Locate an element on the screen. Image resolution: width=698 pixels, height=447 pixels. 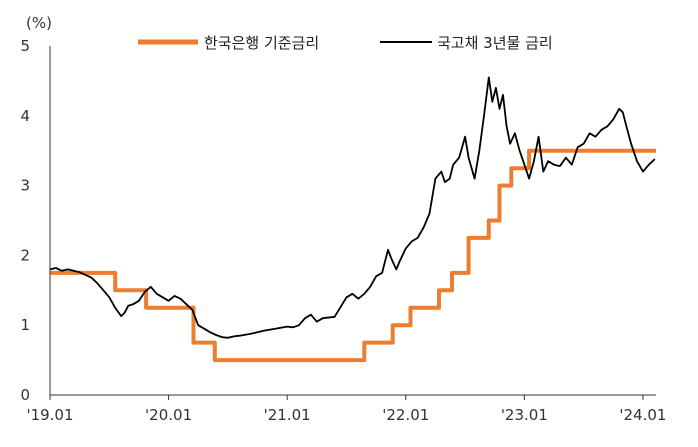
y-tick-label: 1 is located at coordinates (25, 325).